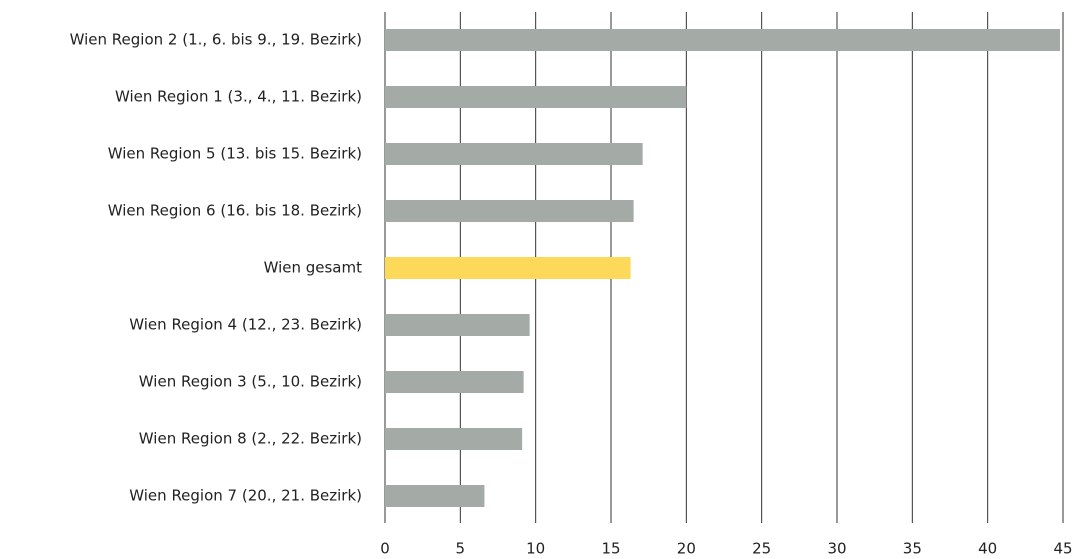 The image size is (1076, 559). I want to click on x-tick-label: 35, so click(912, 549).